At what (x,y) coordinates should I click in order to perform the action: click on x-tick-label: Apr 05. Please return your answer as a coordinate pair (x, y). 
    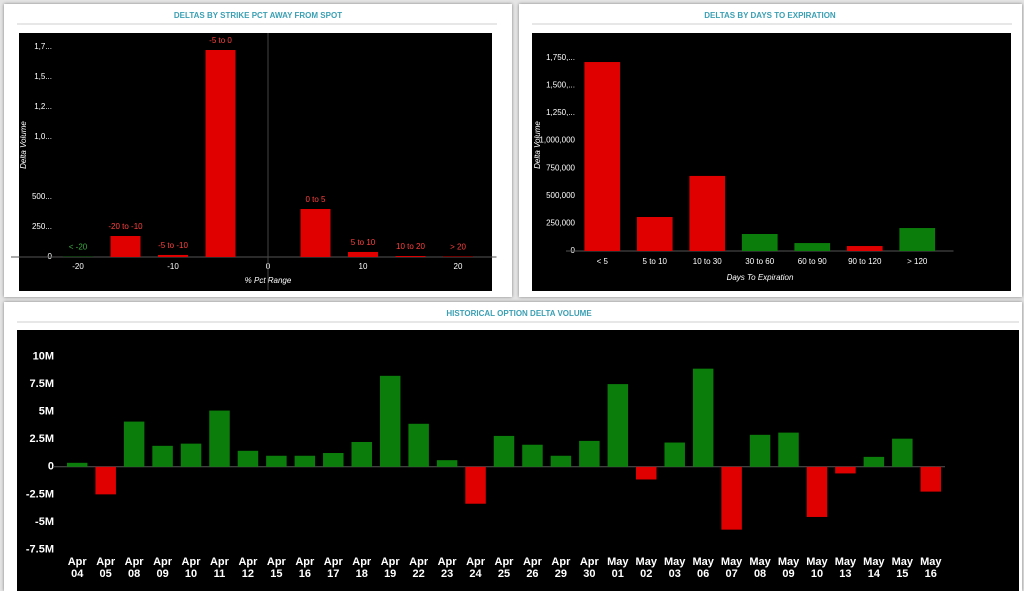
    Looking at the image, I should click on (106, 568).